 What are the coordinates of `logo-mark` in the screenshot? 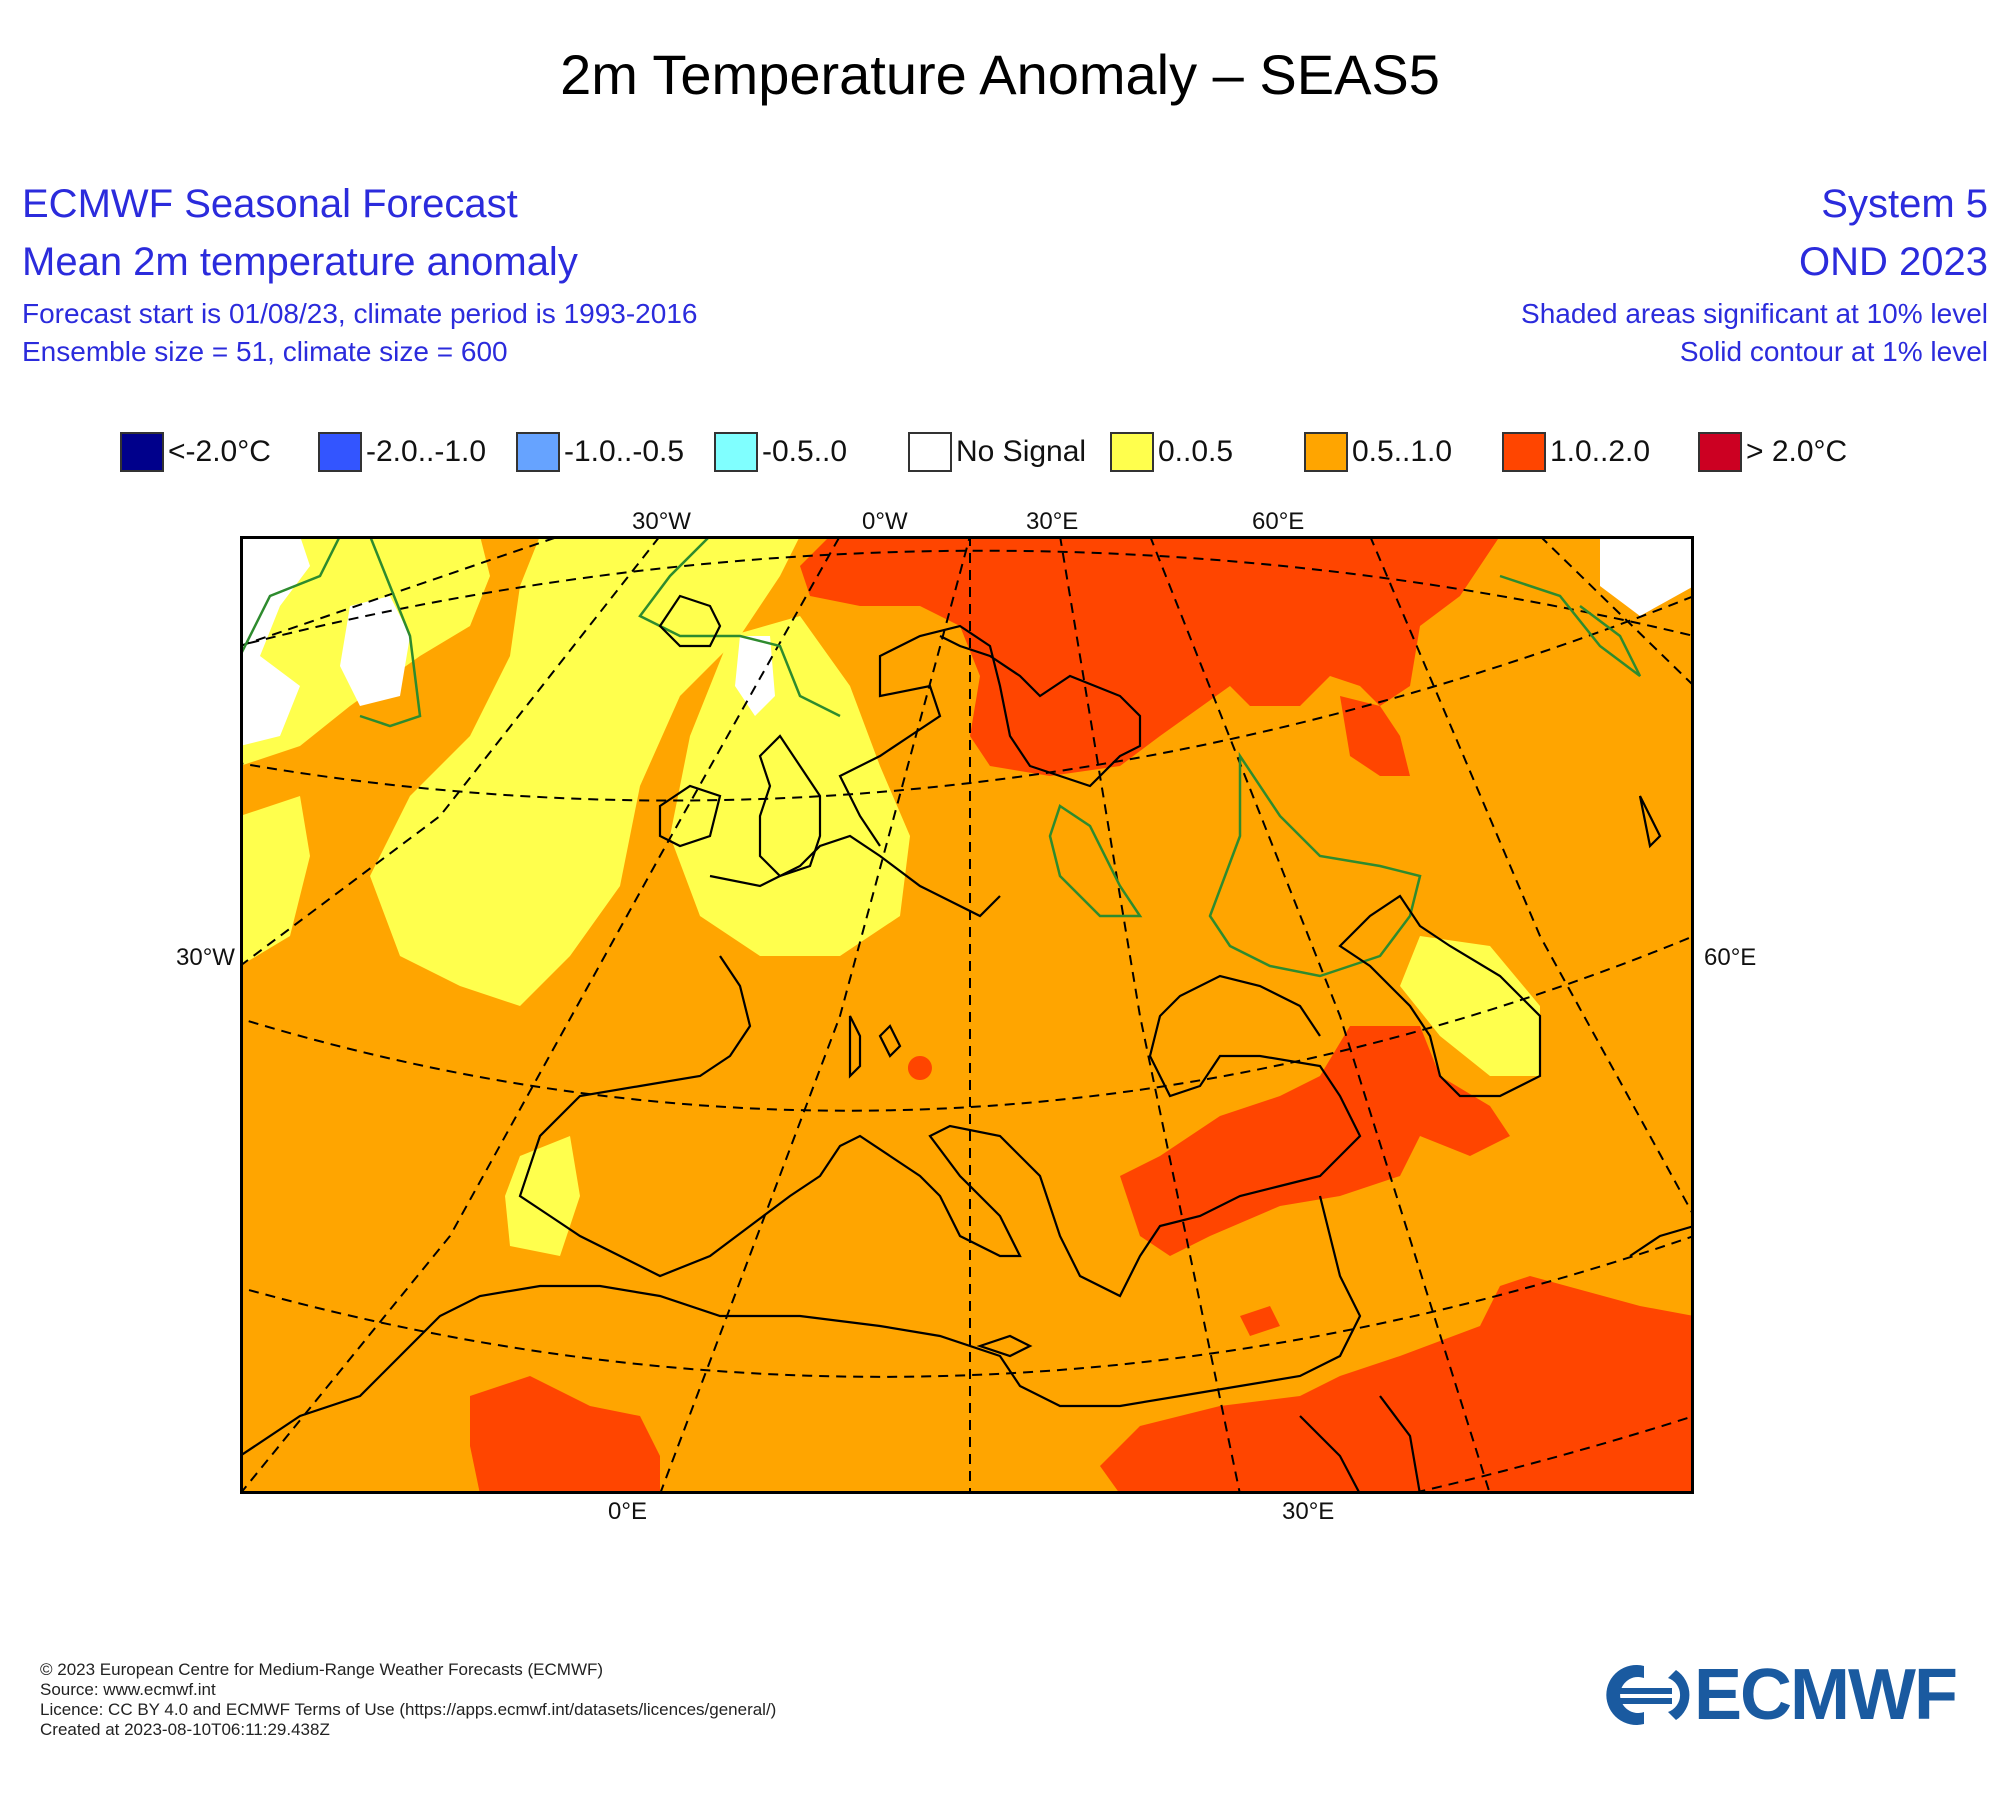 It's located at (1648, 1695).